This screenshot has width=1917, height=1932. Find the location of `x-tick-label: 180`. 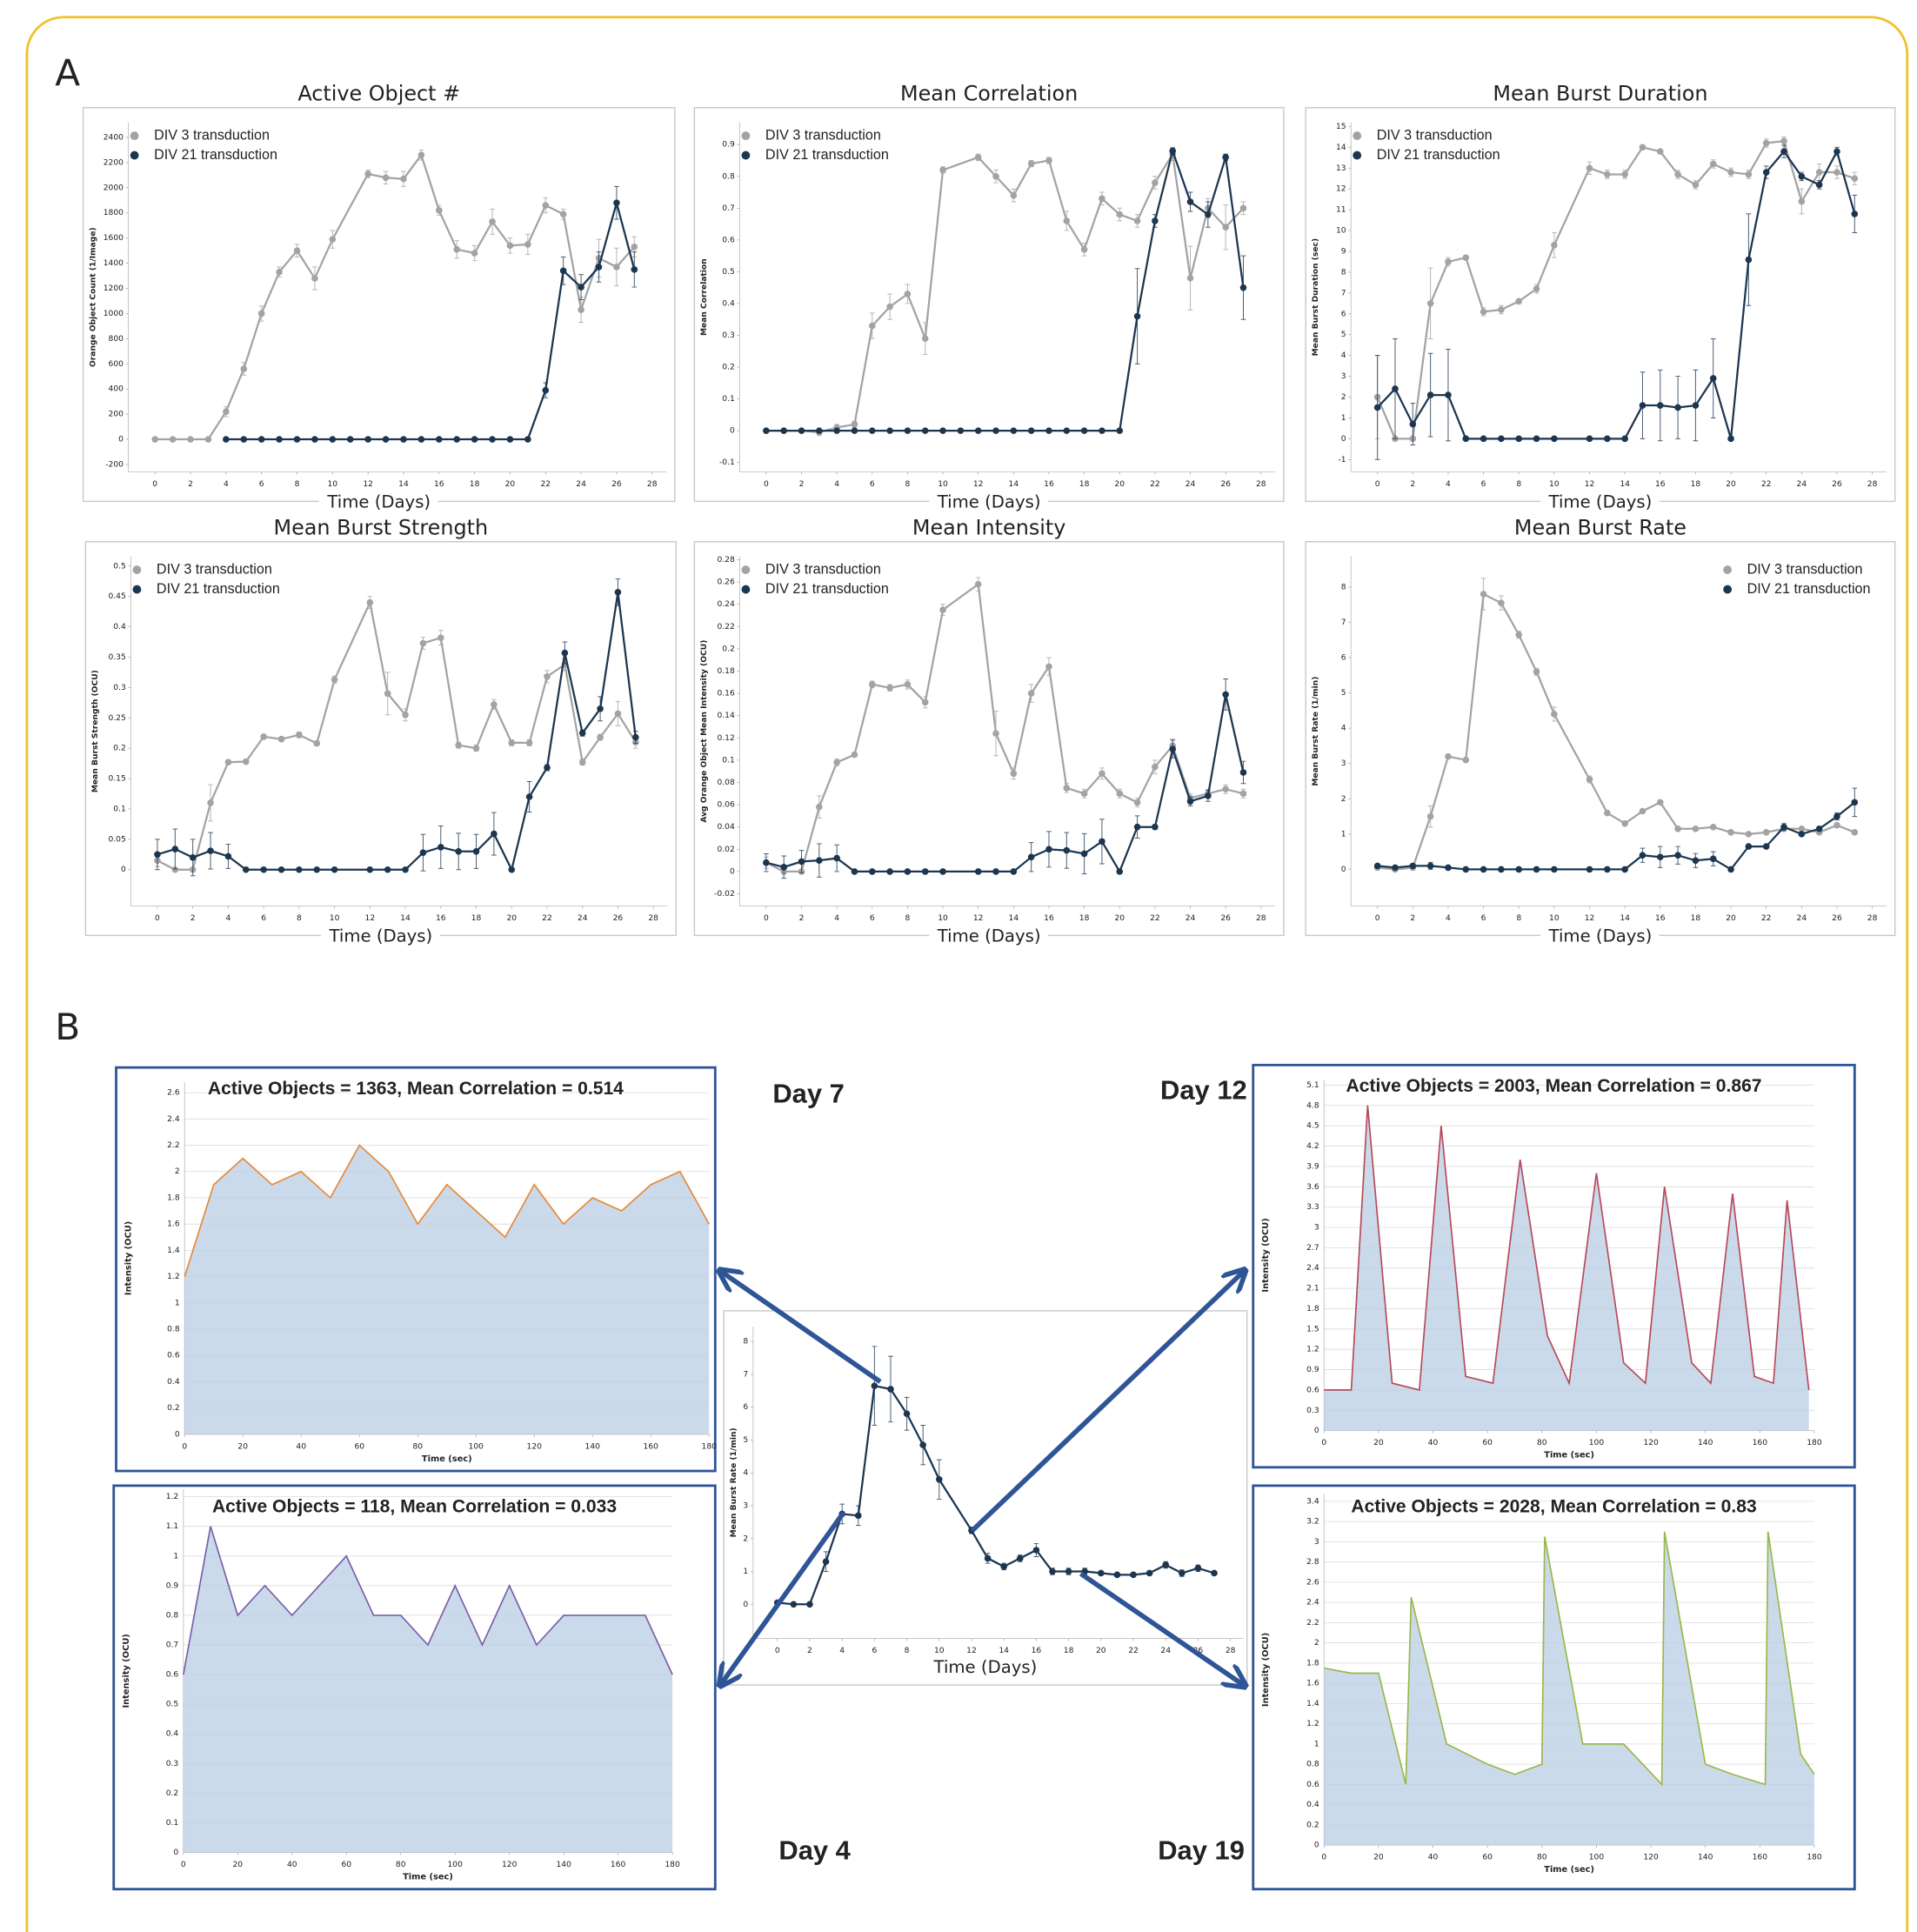

x-tick-label: 180 is located at coordinates (710, 1446).